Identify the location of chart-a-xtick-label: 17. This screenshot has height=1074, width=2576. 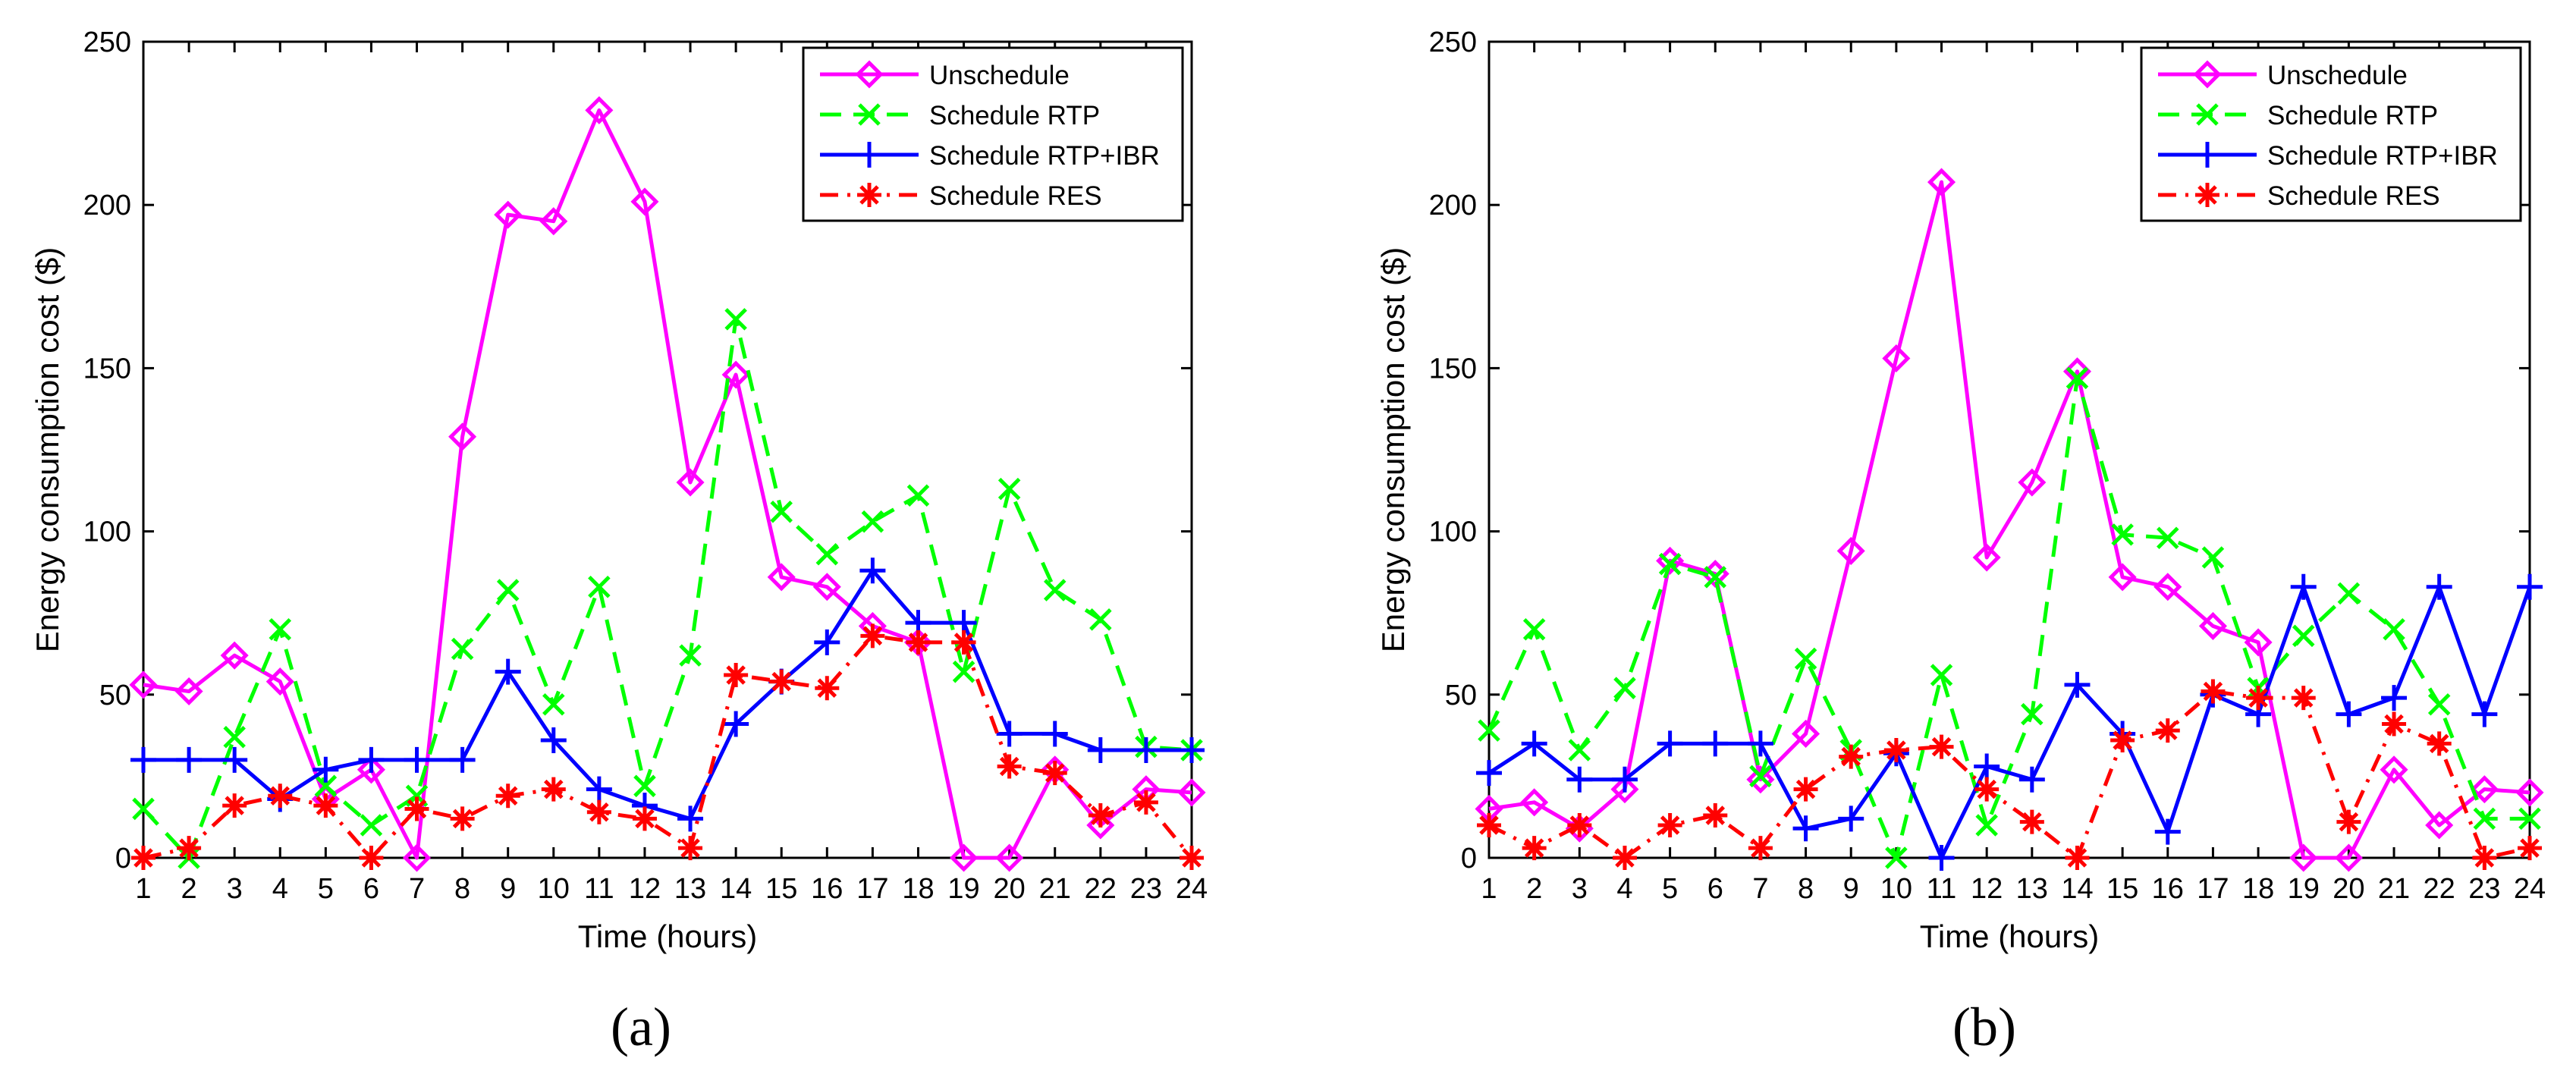
(872, 889).